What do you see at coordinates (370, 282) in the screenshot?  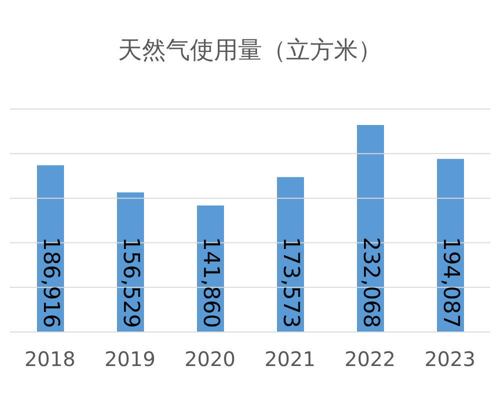 I see `data-label: 232,068` at bounding box center [370, 282].